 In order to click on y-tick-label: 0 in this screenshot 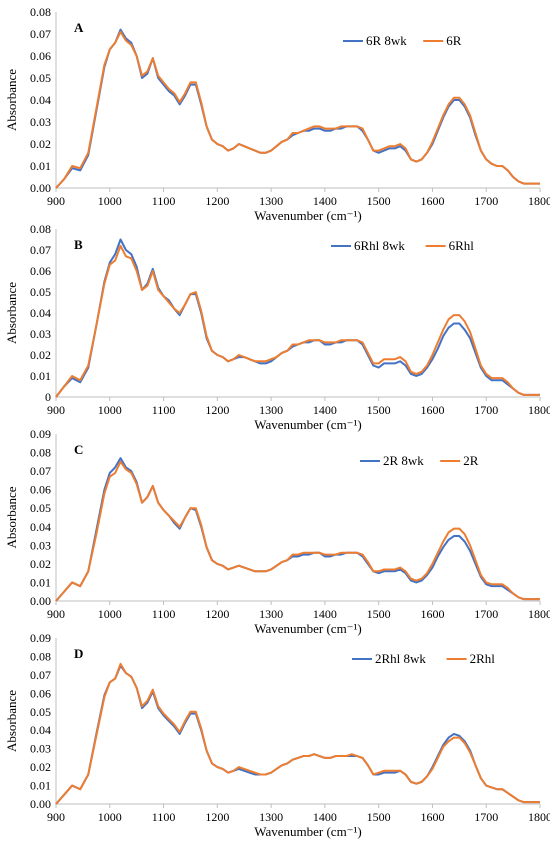, I will do `click(48, 397)`.